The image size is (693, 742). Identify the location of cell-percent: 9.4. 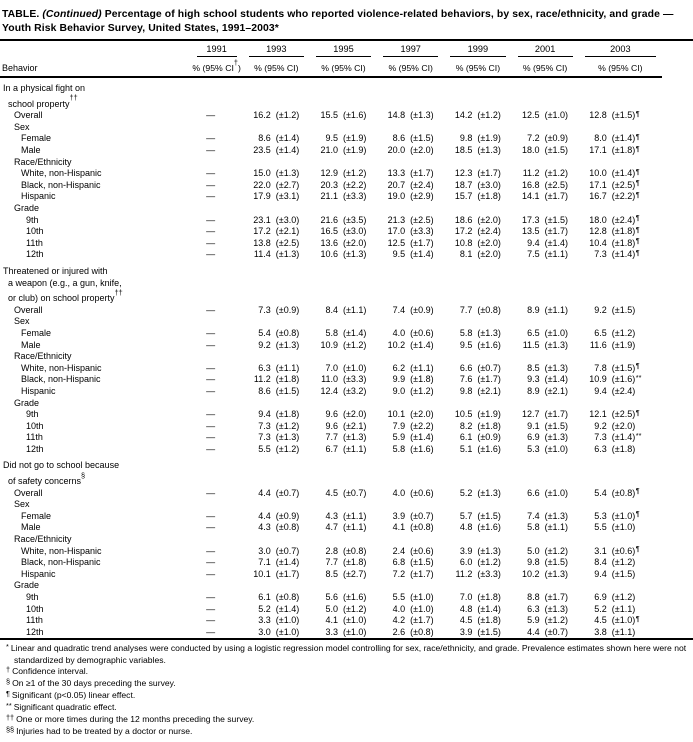
(600, 390).